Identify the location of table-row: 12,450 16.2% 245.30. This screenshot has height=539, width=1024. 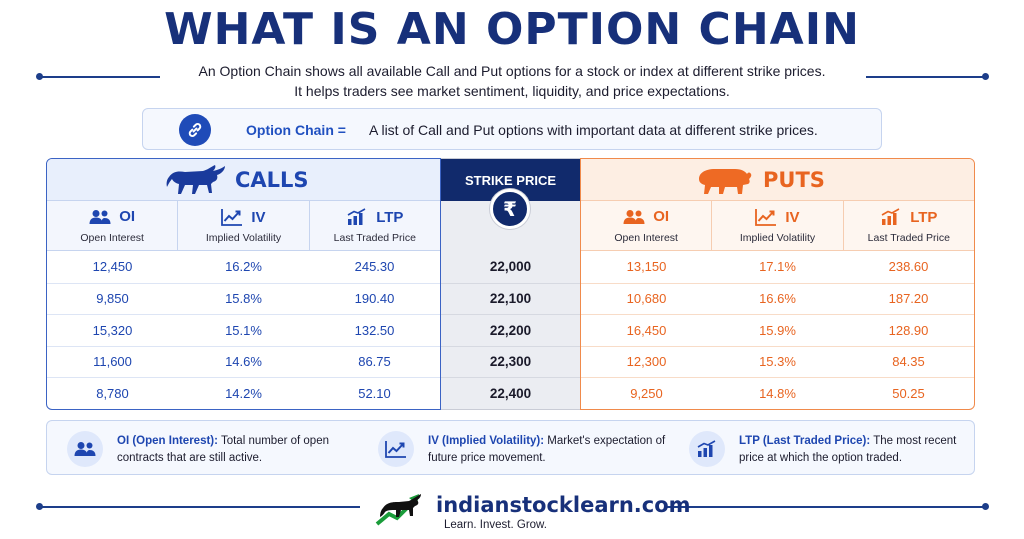
(243, 267).